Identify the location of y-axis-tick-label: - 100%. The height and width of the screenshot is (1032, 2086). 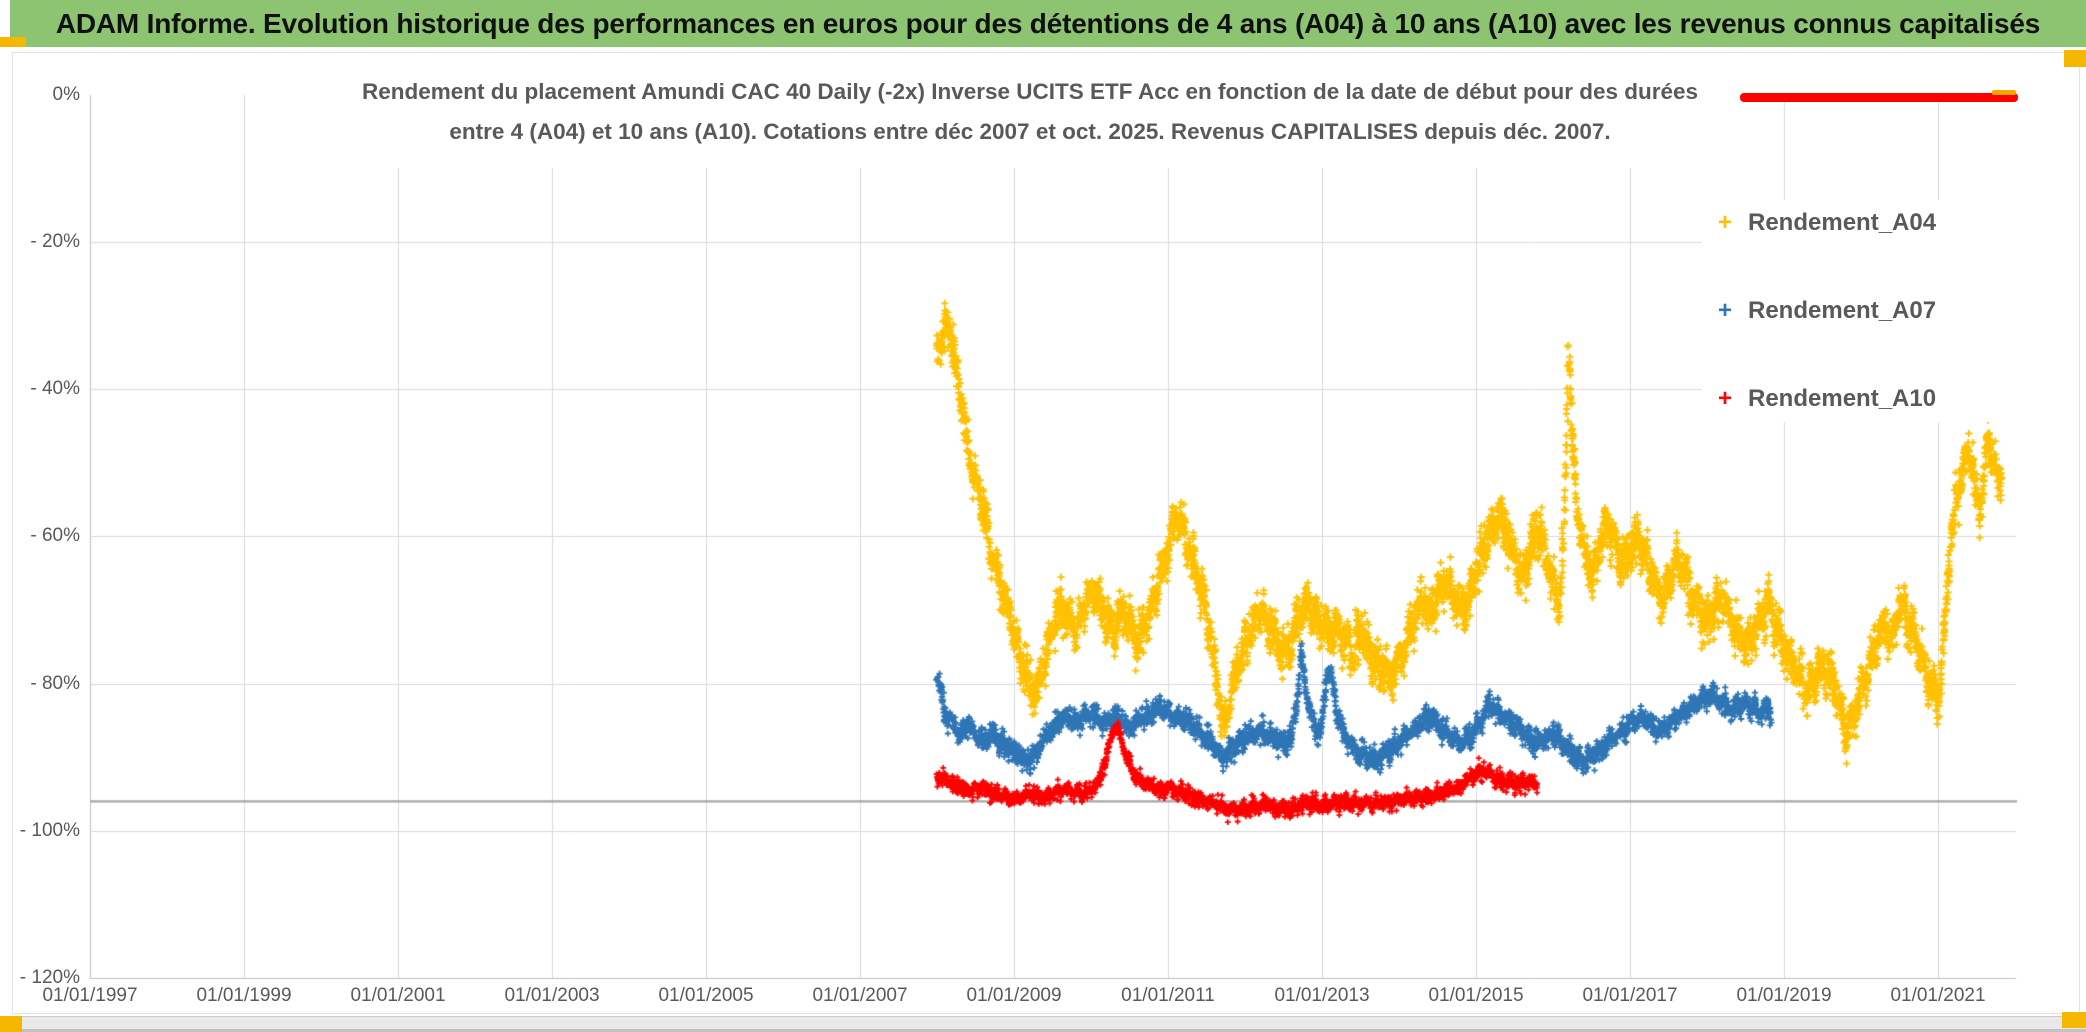
(49, 830).